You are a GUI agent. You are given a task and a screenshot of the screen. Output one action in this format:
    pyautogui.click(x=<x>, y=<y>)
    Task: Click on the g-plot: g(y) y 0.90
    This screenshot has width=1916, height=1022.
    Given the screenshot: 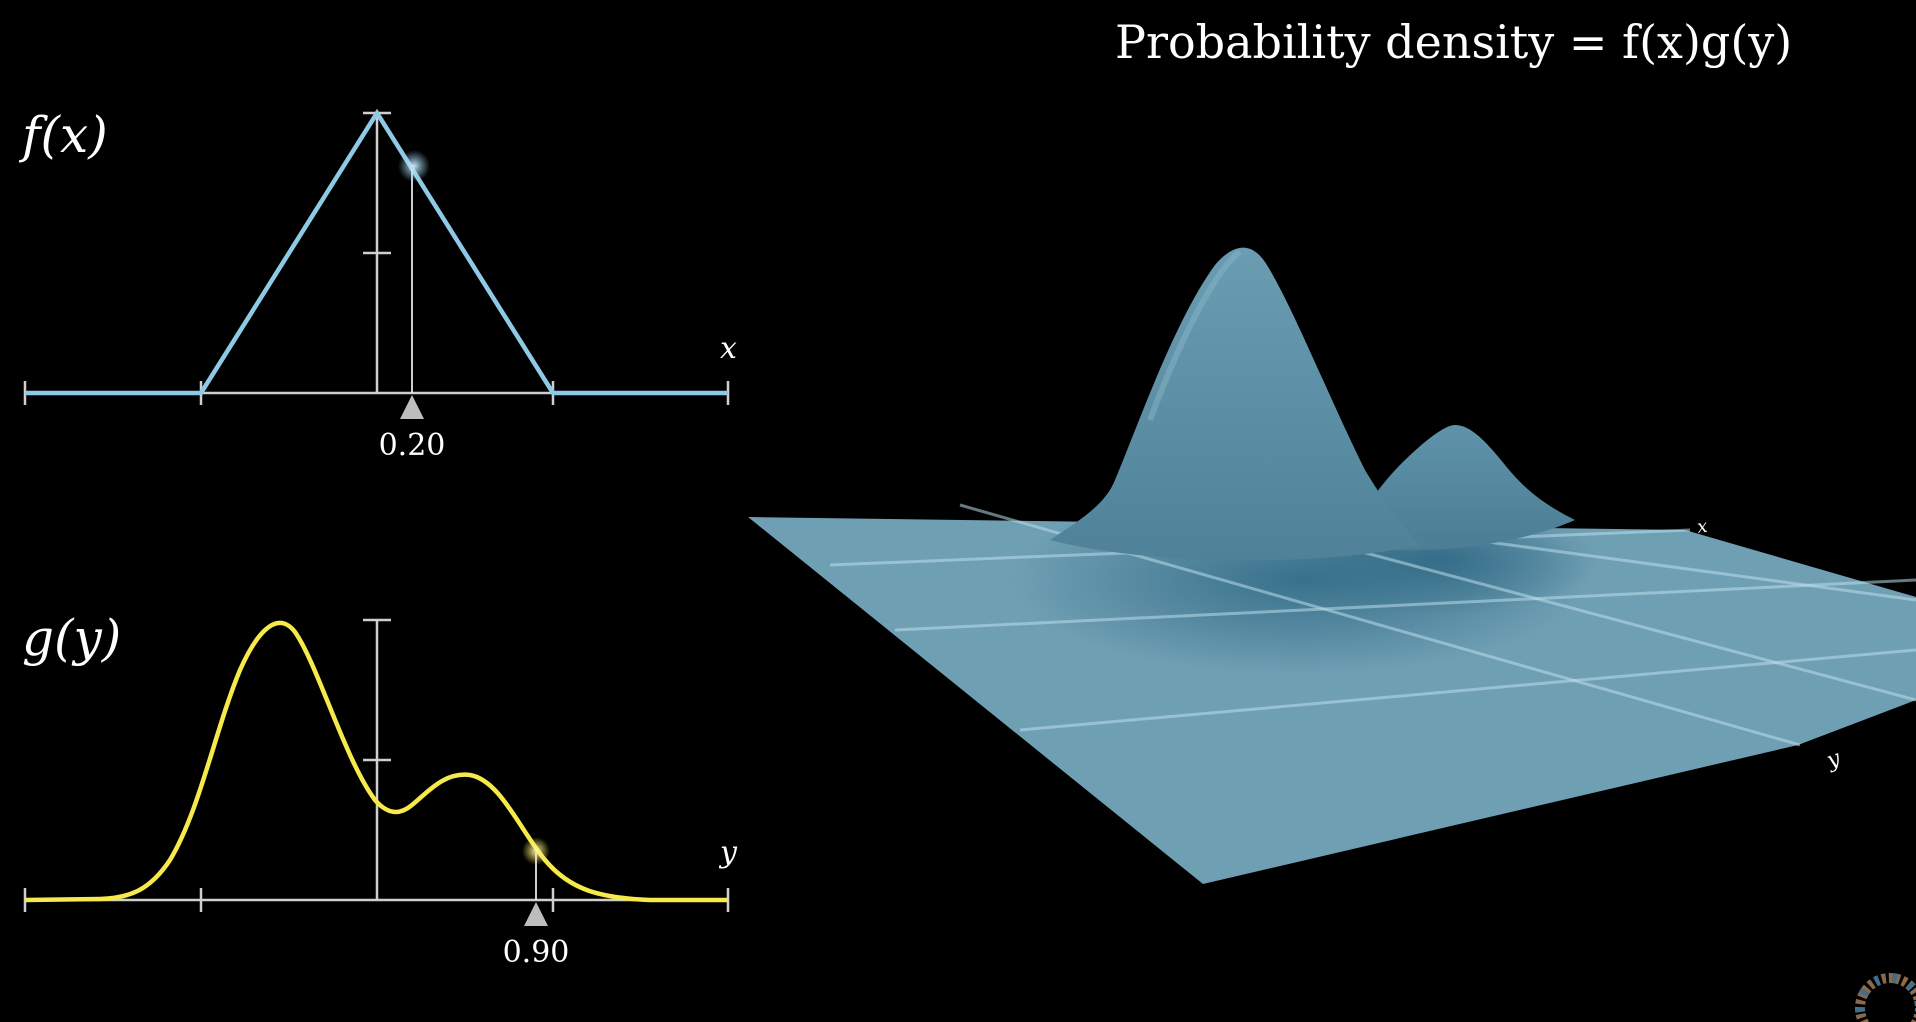 What is the action you would take?
    pyautogui.click(x=380, y=789)
    